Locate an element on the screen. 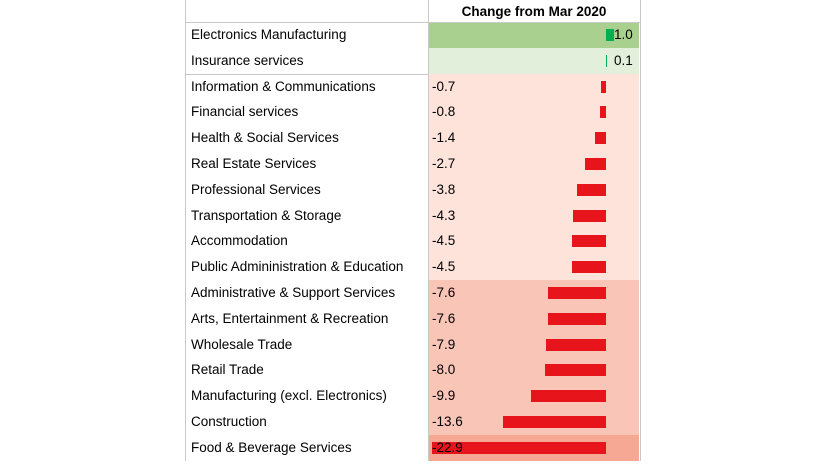 This screenshot has width=830, height=468. data-label: -0.7 is located at coordinates (444, 86).